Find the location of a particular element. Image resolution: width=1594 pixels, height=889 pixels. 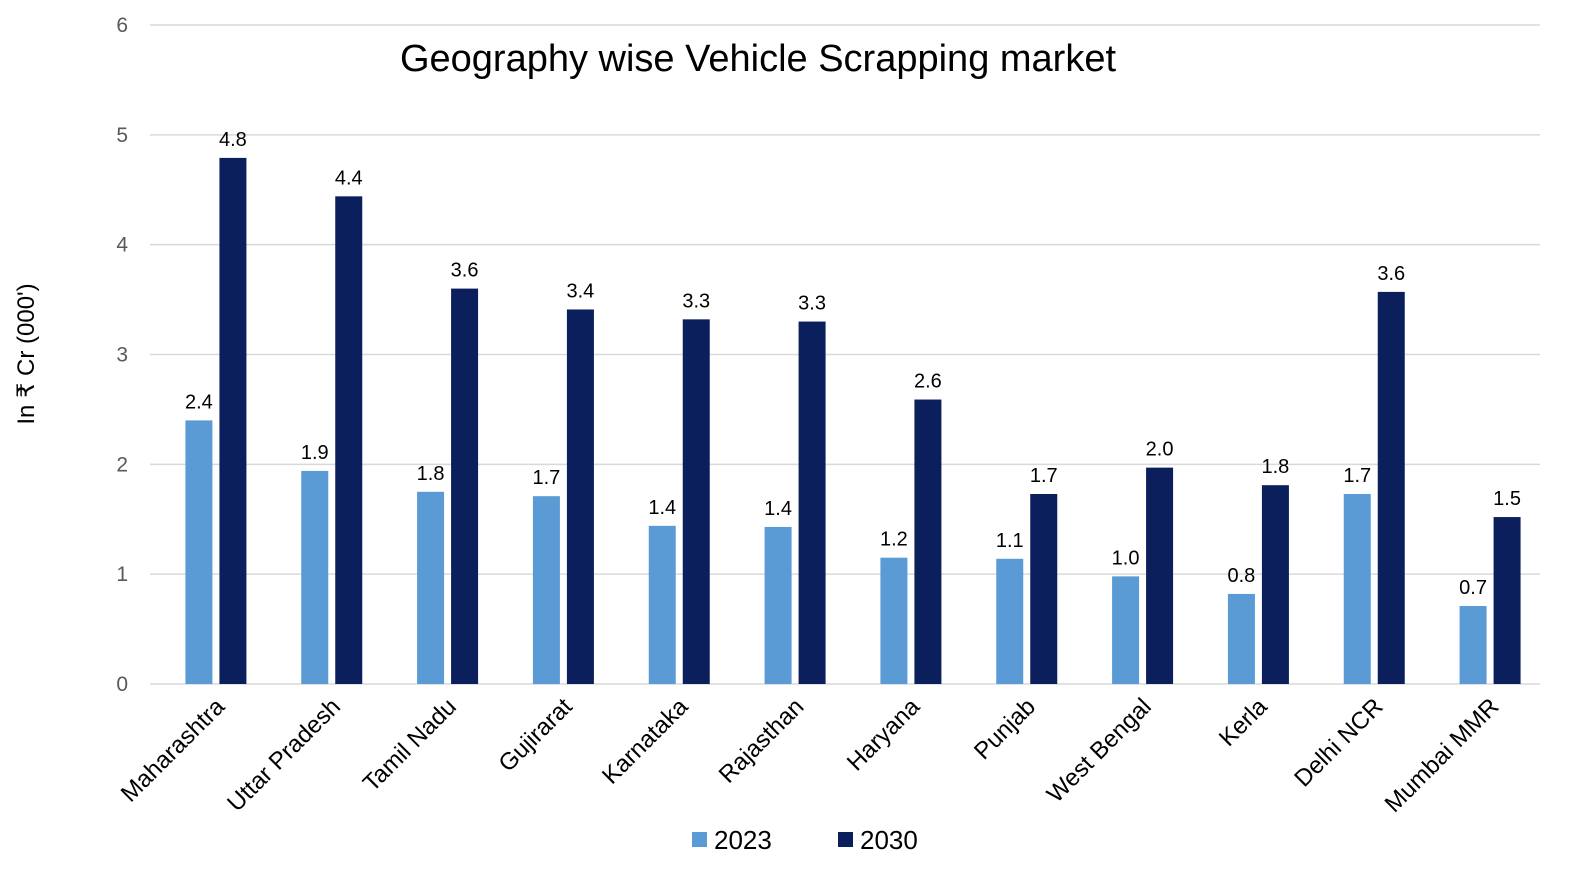

y-tick-label: 0 is located at coordinates (122, 684).